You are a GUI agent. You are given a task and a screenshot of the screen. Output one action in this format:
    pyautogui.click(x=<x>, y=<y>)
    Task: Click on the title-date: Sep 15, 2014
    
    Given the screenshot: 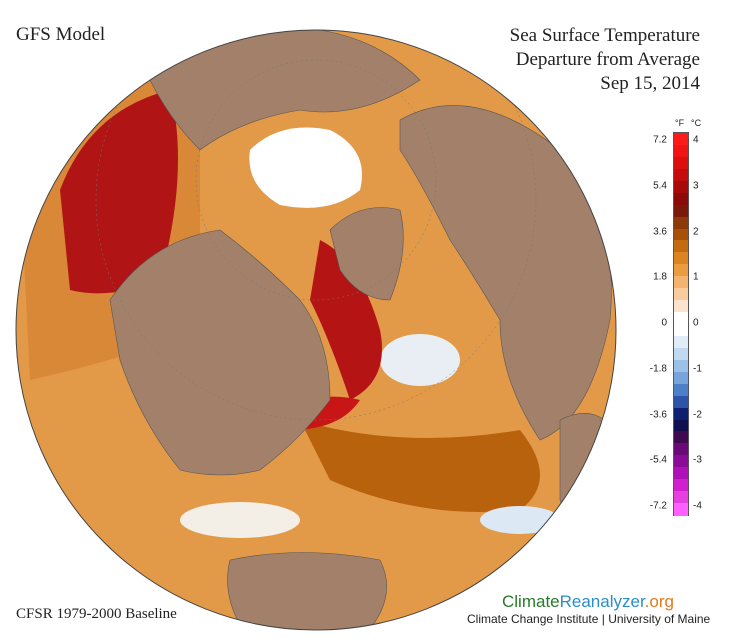 What is the action you would take?
    pyautogui.click(x=650, y=83)
    